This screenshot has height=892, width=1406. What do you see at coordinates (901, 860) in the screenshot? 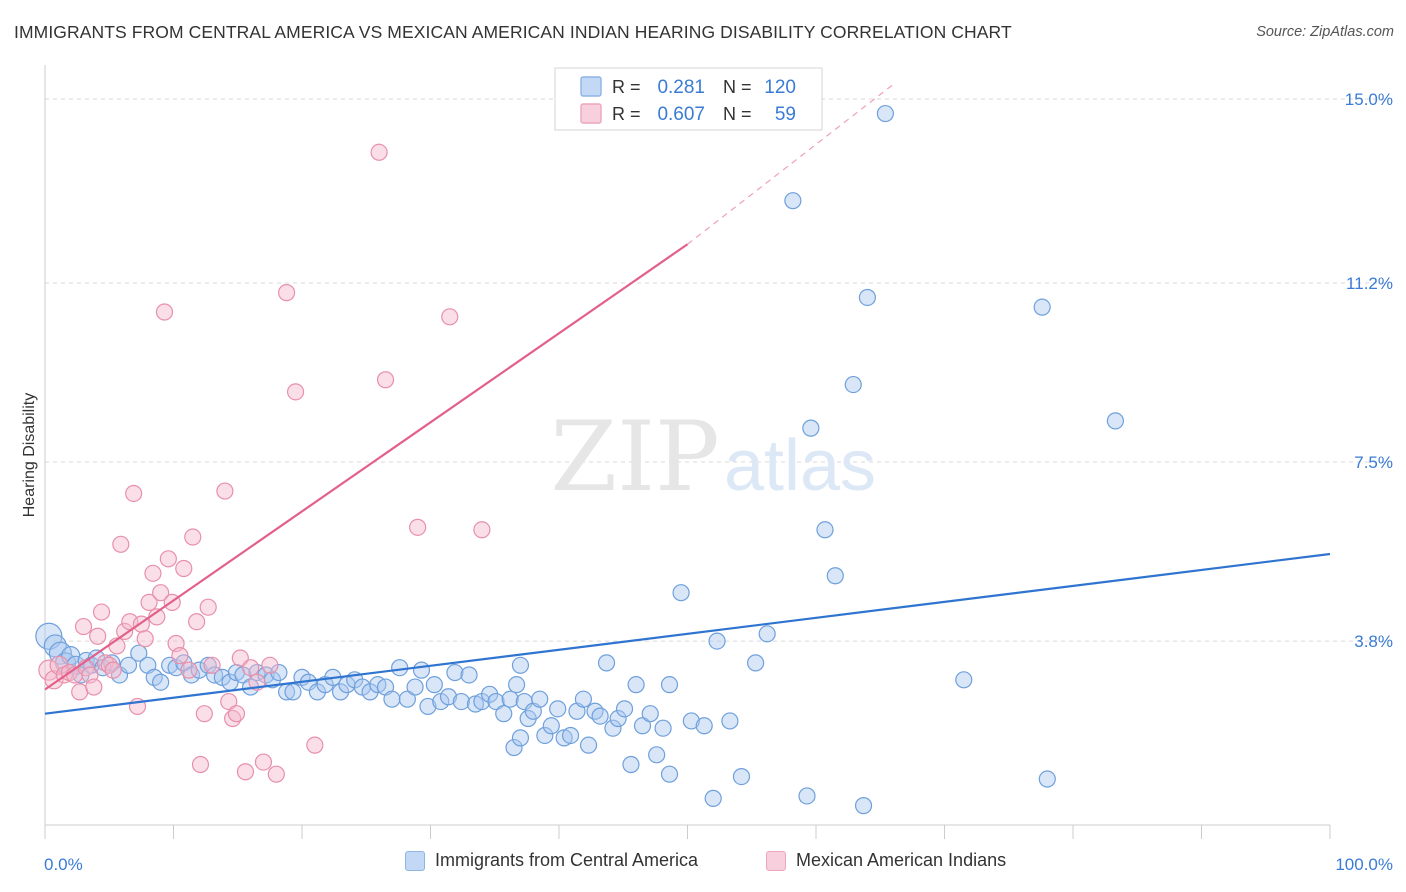
I see `legend-label-mexican-american-indians: Mexican American Indians` at bounding box center [901, 860].